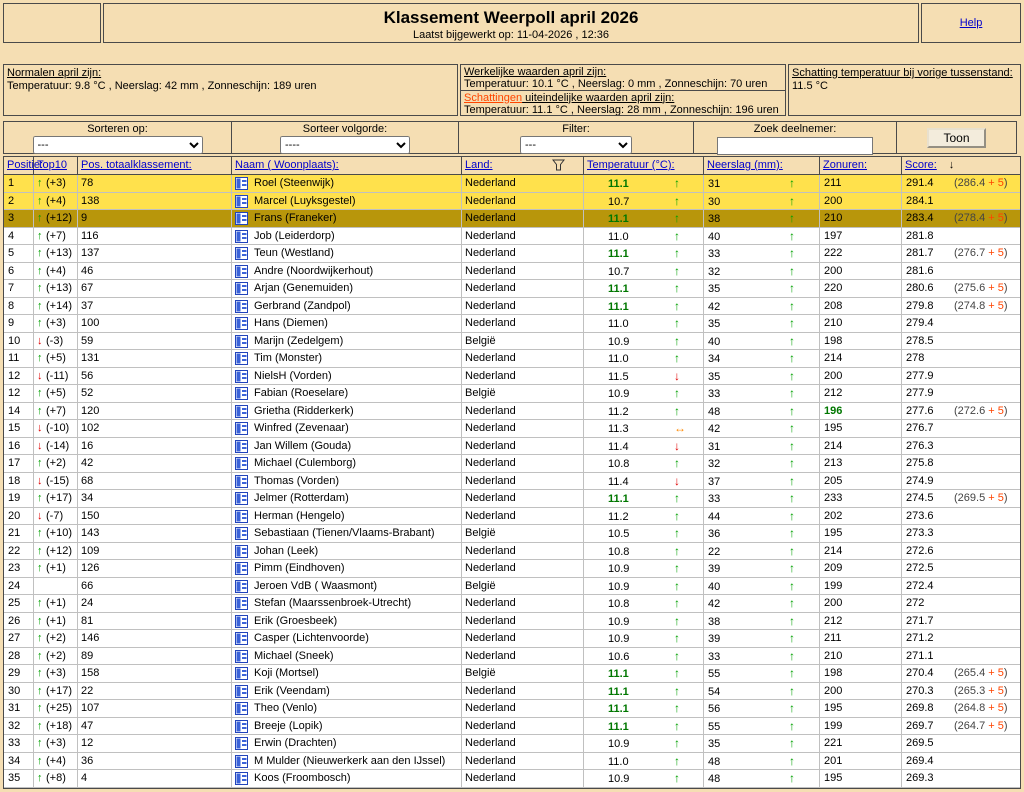 The height and width of the screenshot is (792, 1024). What do you see at coordinates (920, 270) in the screenshot?
I see `score-value: 281.6` at bounding box center [920, 270].